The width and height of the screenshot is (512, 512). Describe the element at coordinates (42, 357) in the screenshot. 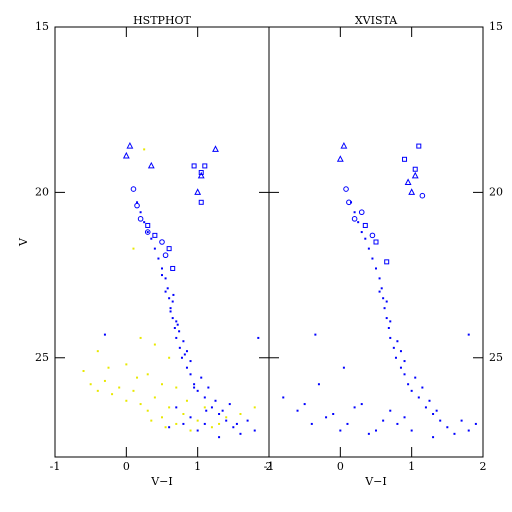

I see `y-tick-label: 25` at that location.